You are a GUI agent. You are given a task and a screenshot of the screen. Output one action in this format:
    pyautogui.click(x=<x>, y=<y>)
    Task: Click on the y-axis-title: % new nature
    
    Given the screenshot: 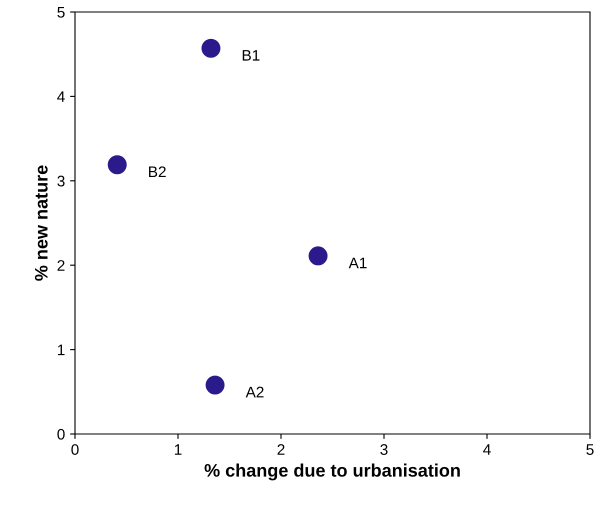 What is the action you would take?
    pyautogui.click(x=41, y=223)
    